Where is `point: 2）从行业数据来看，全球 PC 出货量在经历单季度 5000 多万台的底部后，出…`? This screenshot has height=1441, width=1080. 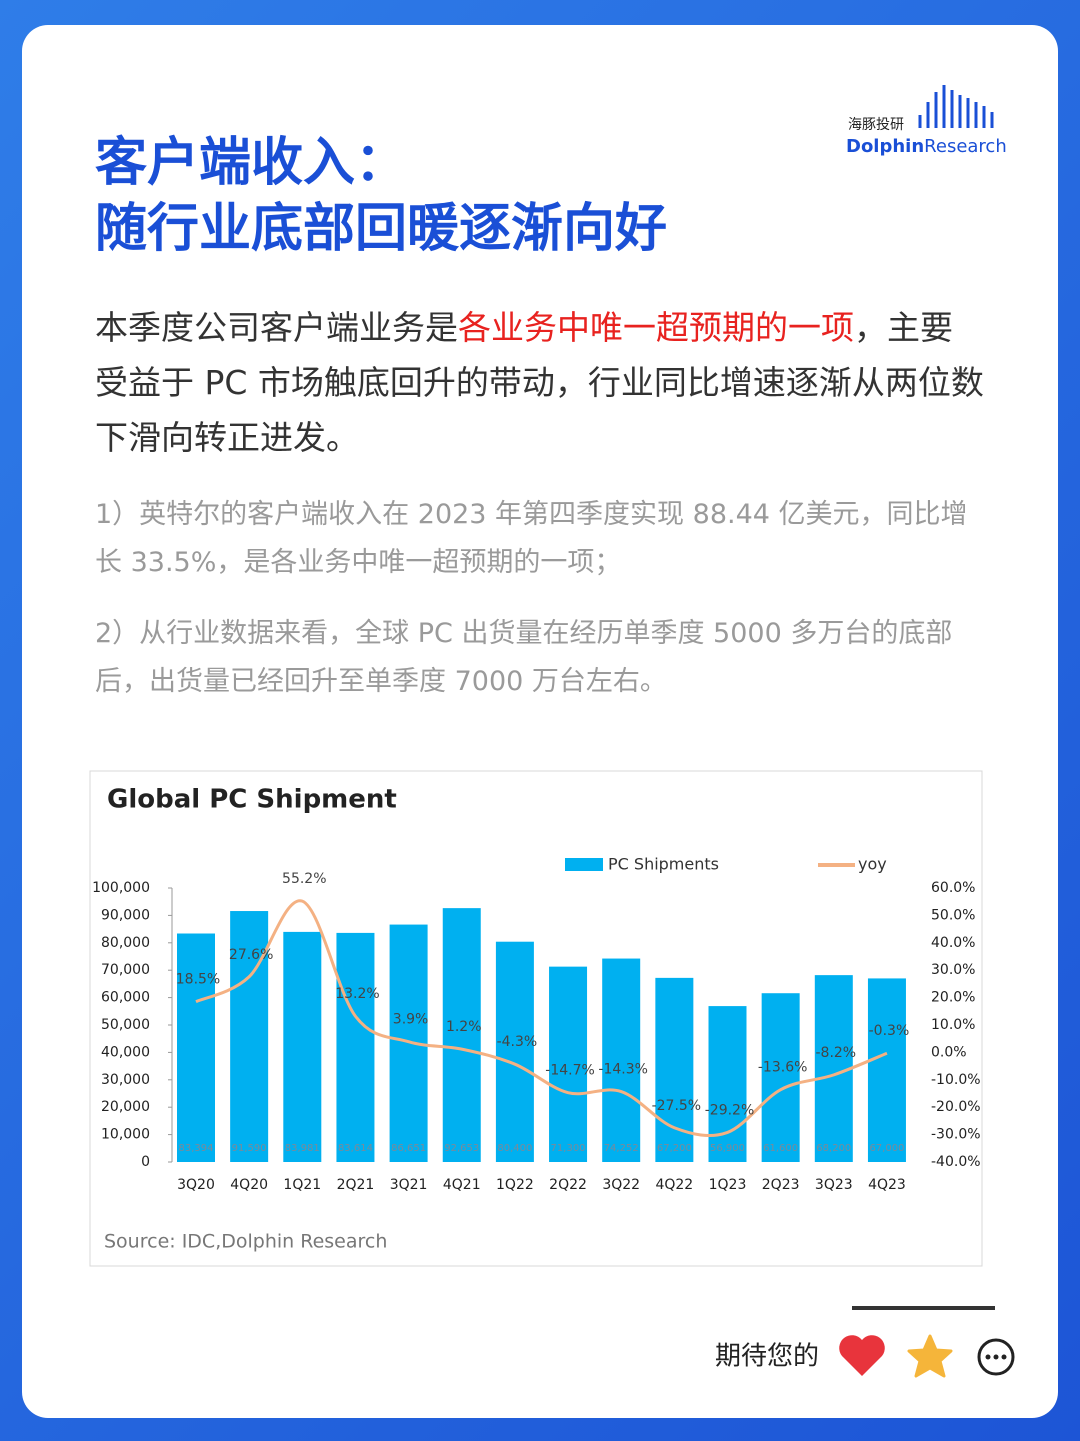
point: 2）从行业数据来看，全球 PC 出货量在经历单季度 5000 多万台的底部后，出… is located at coordinates (524, 657).